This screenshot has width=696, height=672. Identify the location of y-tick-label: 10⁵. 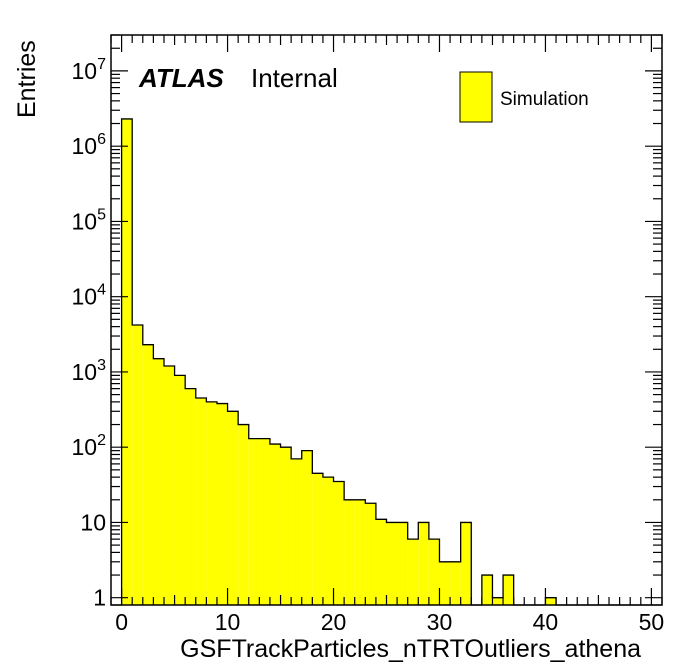
(89, 220).